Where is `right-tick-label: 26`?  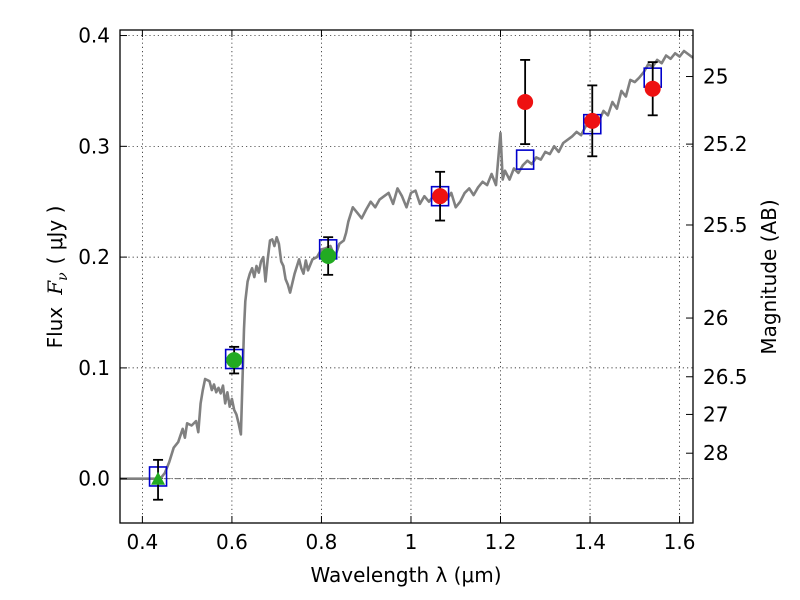 right-tick-label: 26 is located at coordinates (715, 318).